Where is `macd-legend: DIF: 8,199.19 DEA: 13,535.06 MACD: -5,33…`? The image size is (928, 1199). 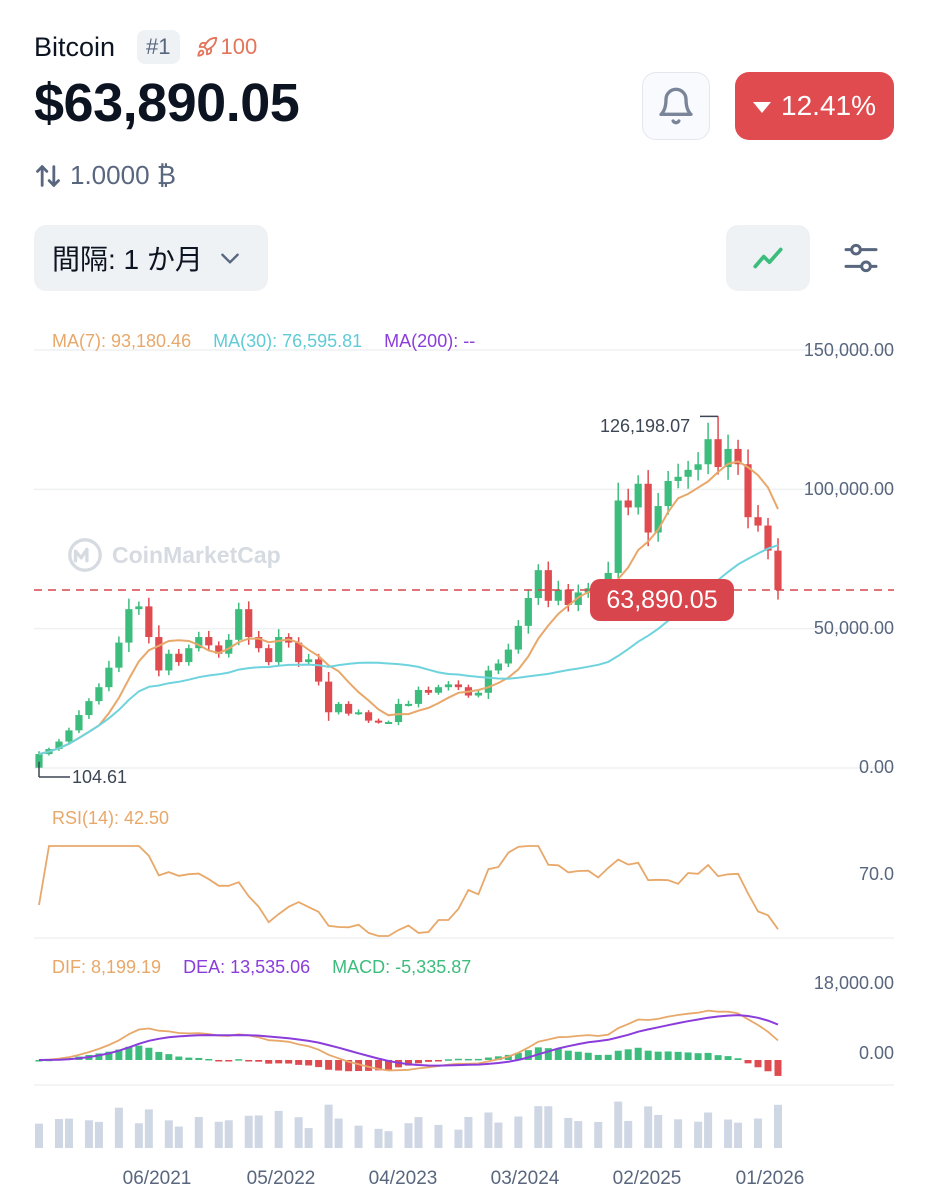 macd-legend: DIF: 8,199.19 DEA: 13,535.06 MACD: -5,33… is located at coordinates (272, 967).